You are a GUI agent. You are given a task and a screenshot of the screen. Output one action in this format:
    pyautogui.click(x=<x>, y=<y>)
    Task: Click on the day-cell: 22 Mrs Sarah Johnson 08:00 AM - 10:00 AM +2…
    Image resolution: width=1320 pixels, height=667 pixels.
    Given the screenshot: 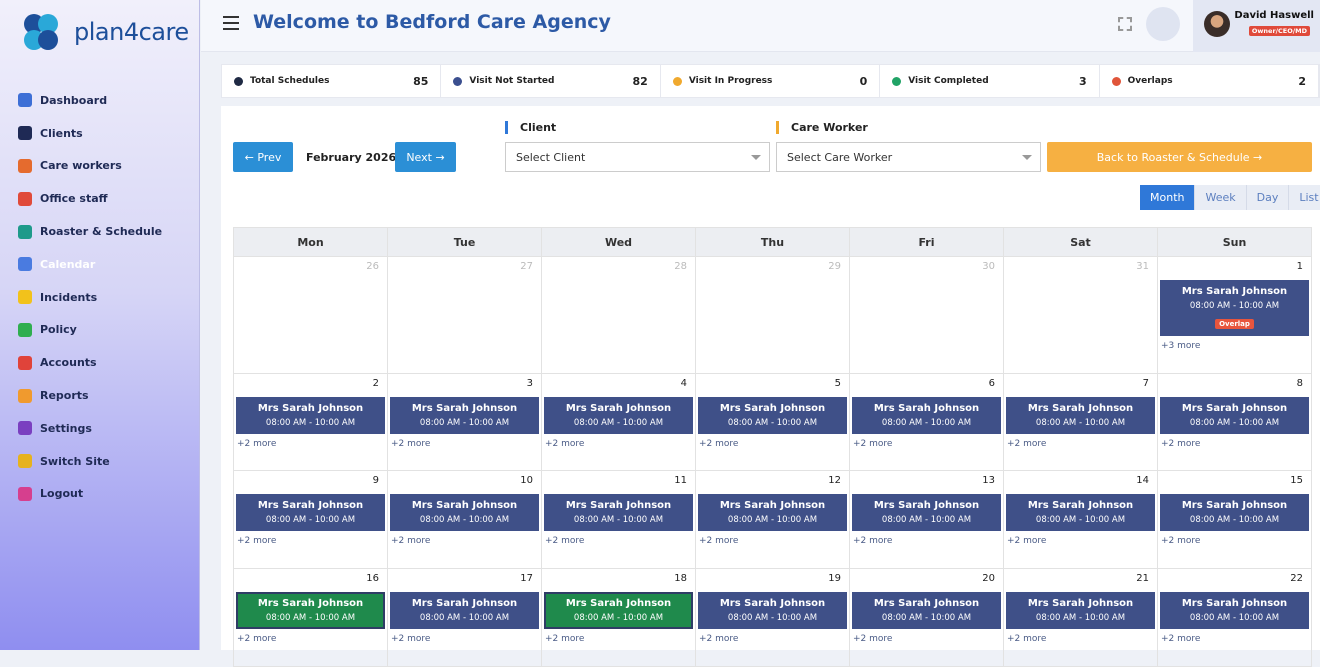 What is the action you would take?
    pyautogui.click(x=1235, y=618)
    